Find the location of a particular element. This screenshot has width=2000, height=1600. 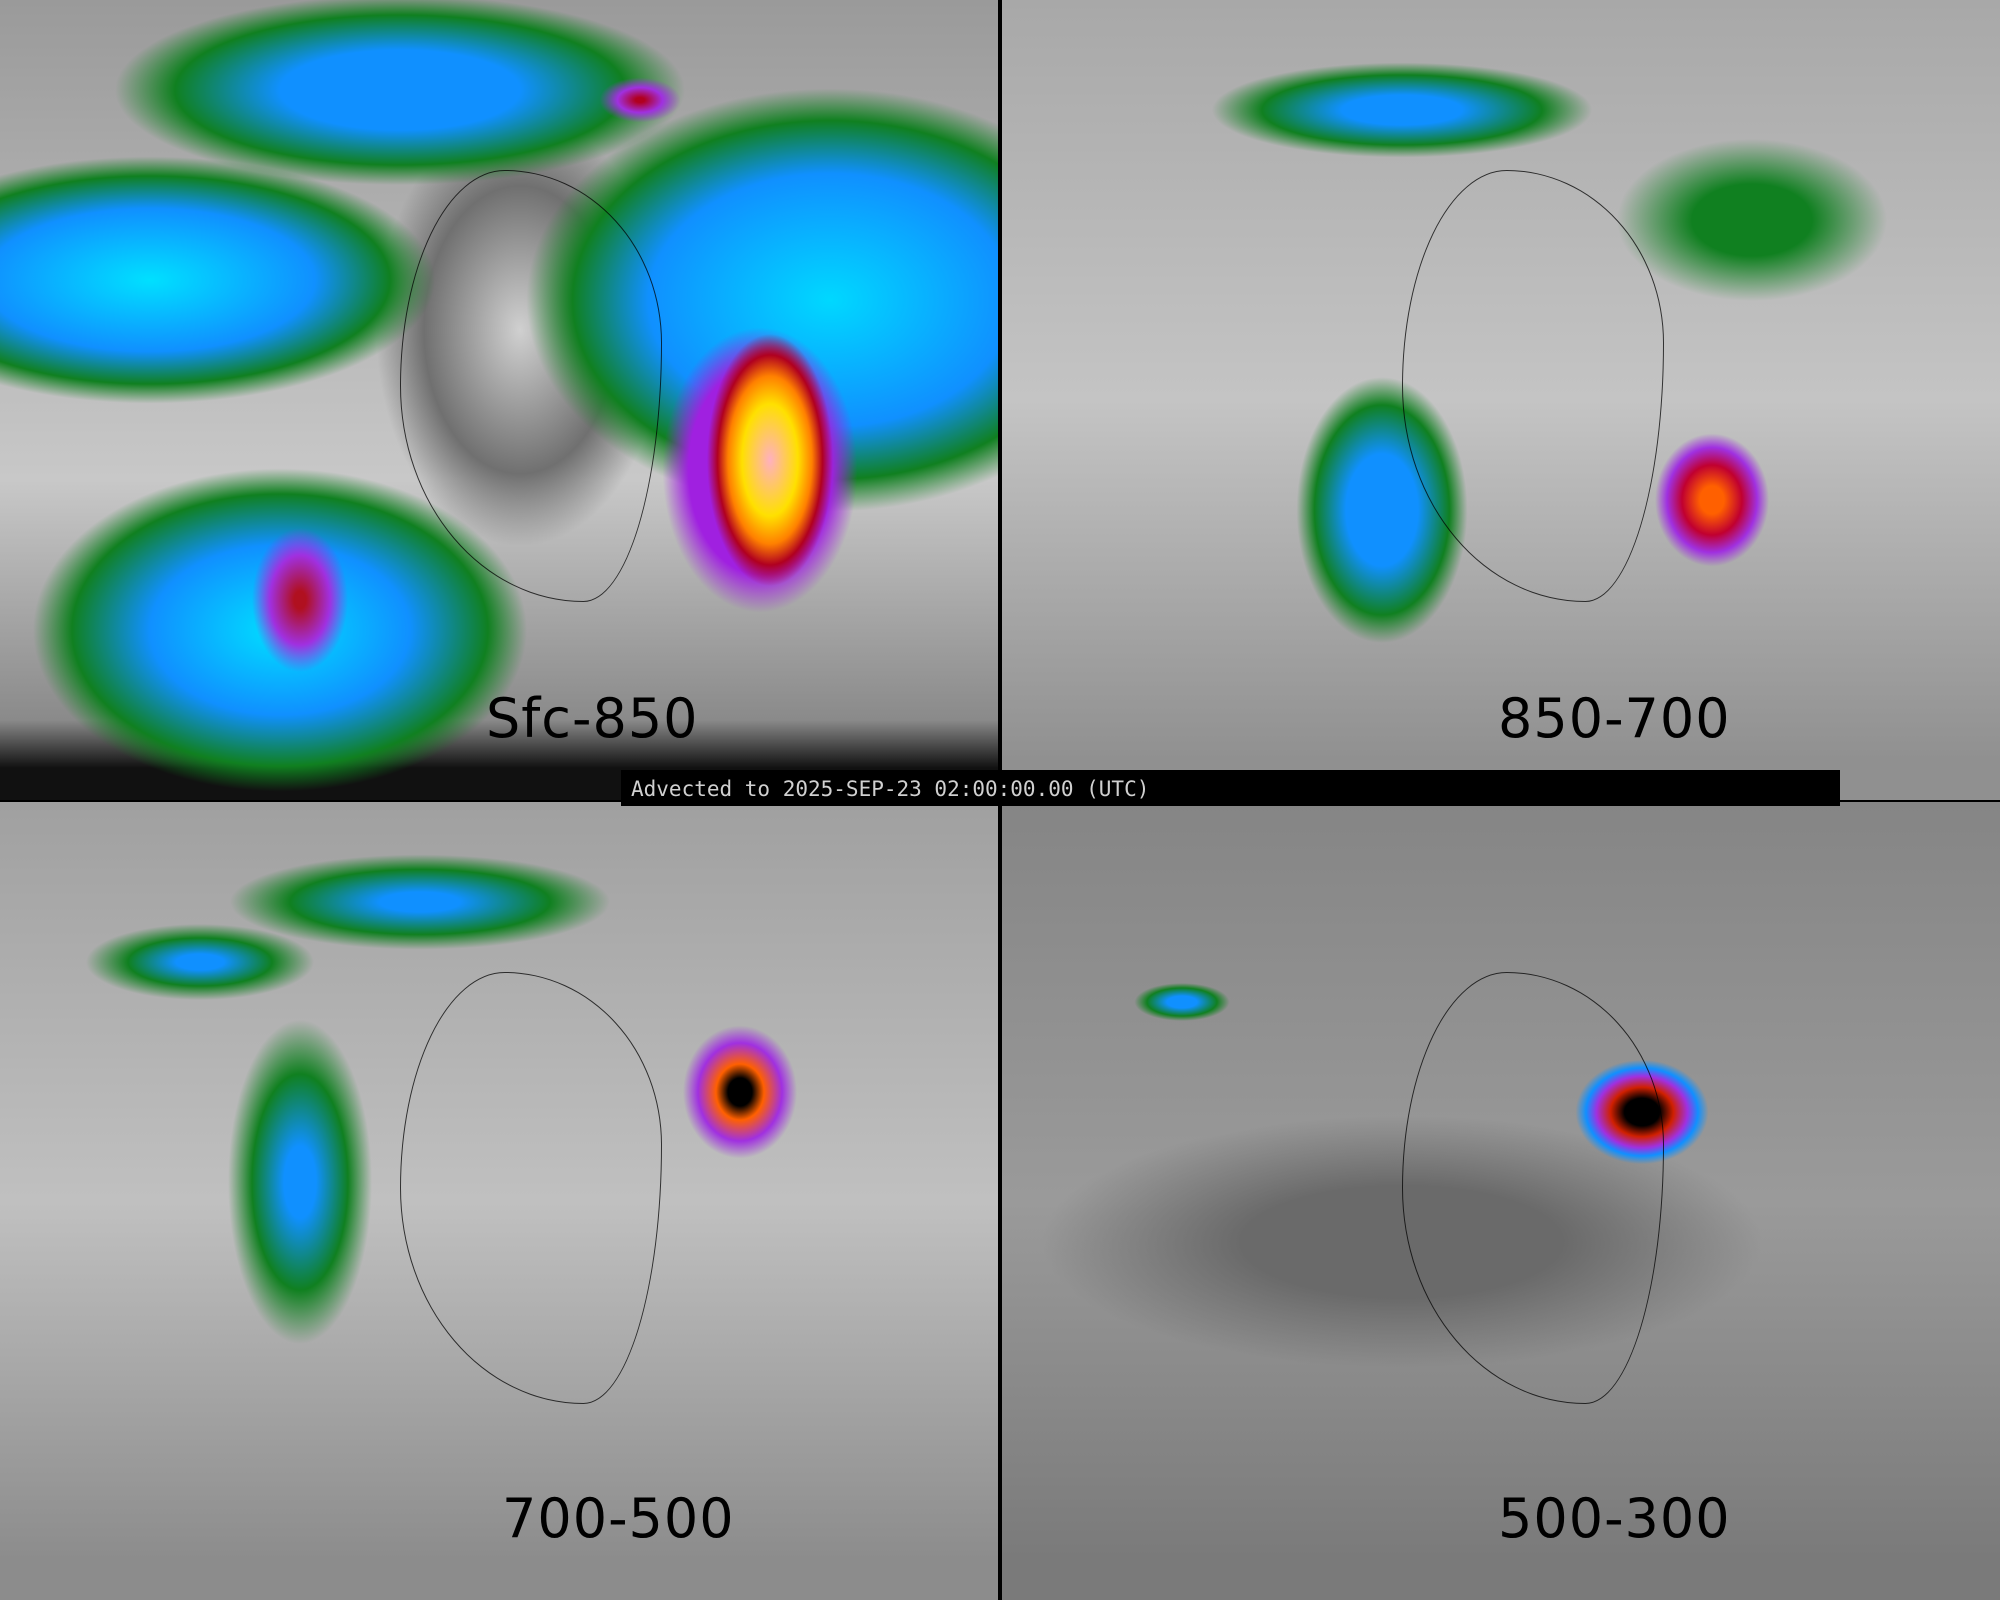

panel-label: 500-300 is located at coordinates (1614, 1518).